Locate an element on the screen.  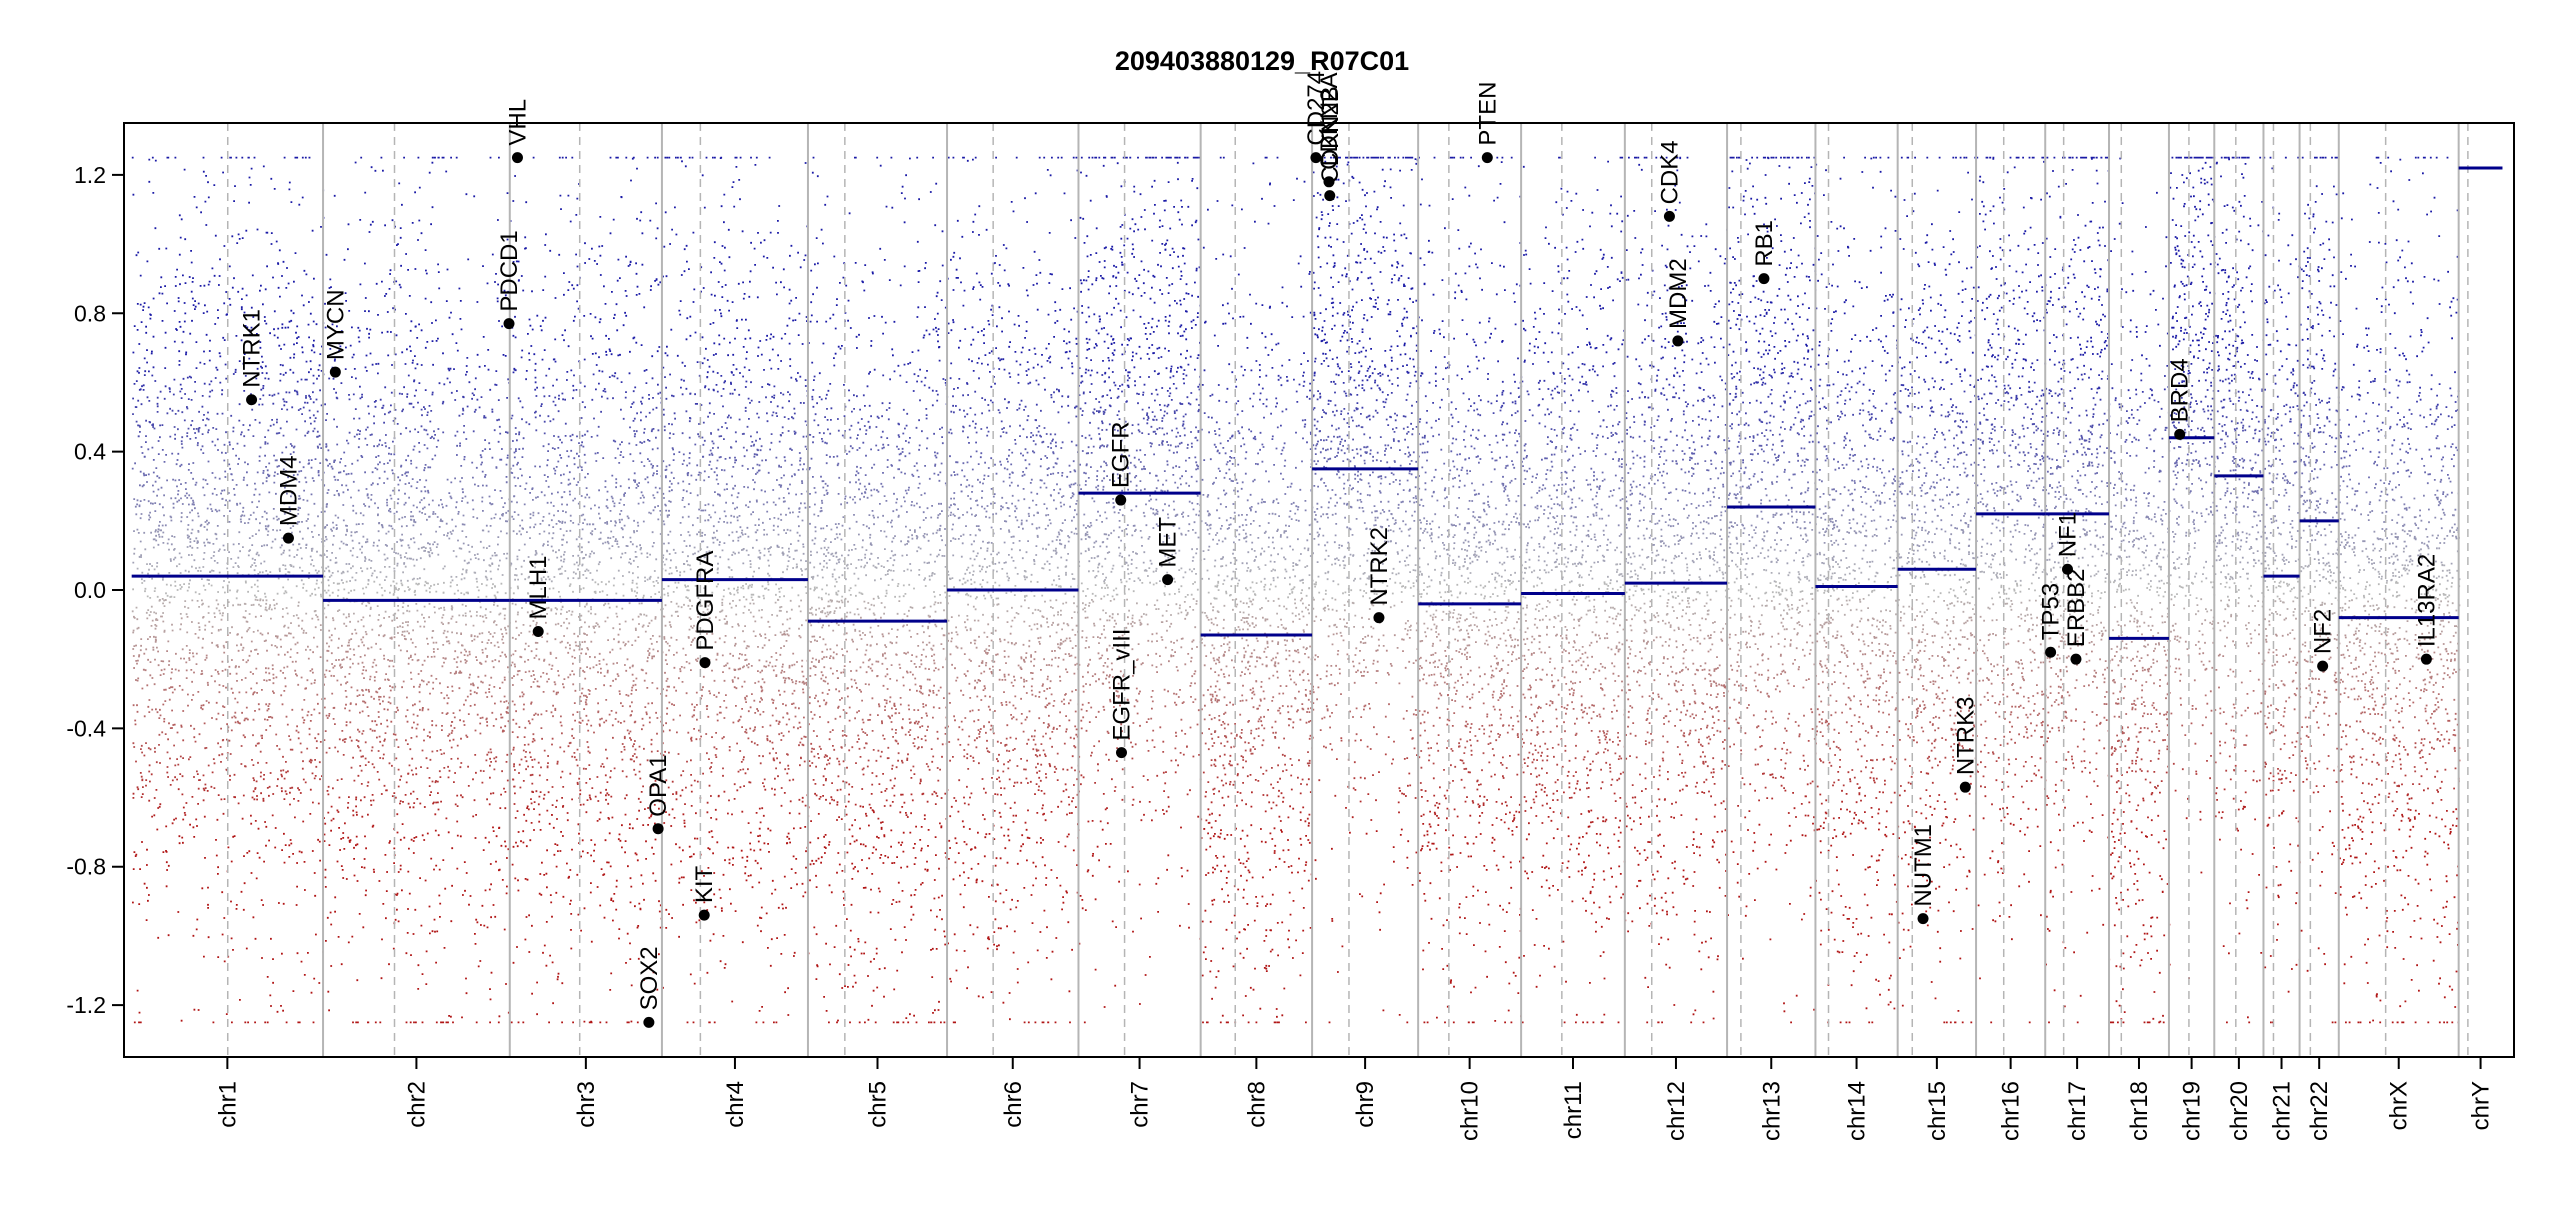
gene-label-PDGFRA: PDGFRA is located at coordinates (705, 601).